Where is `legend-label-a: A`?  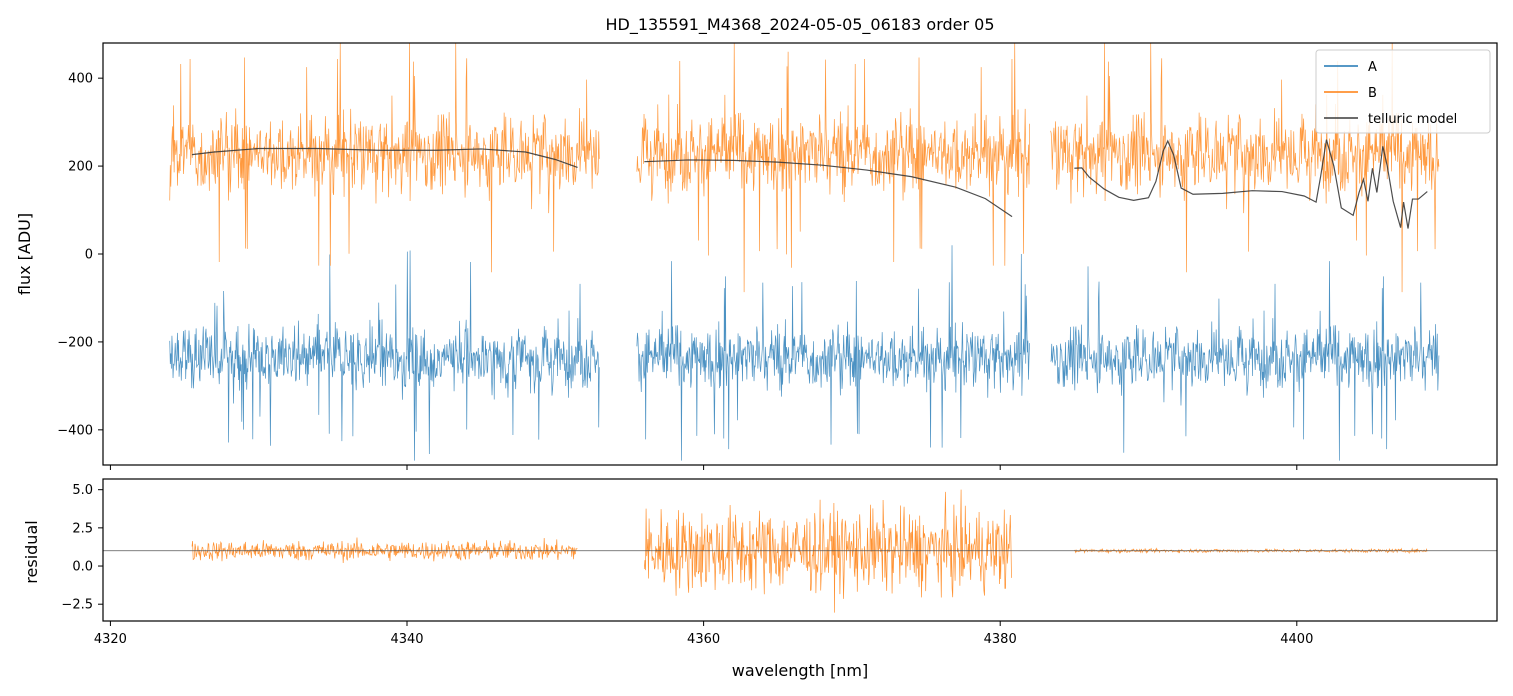
legend-label-a: A is located at coordinates (1372, 67).